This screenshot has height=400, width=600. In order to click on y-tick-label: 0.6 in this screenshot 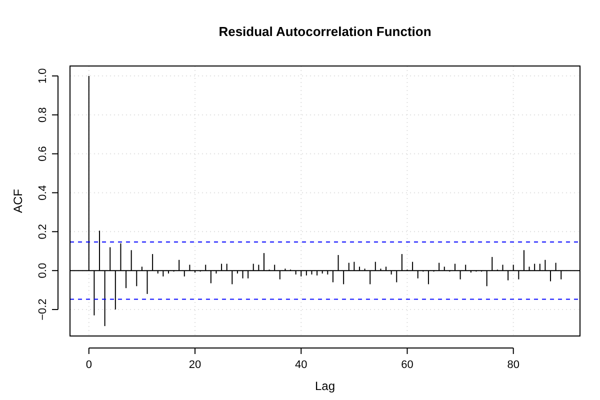, I will do `click(43, 154)`.